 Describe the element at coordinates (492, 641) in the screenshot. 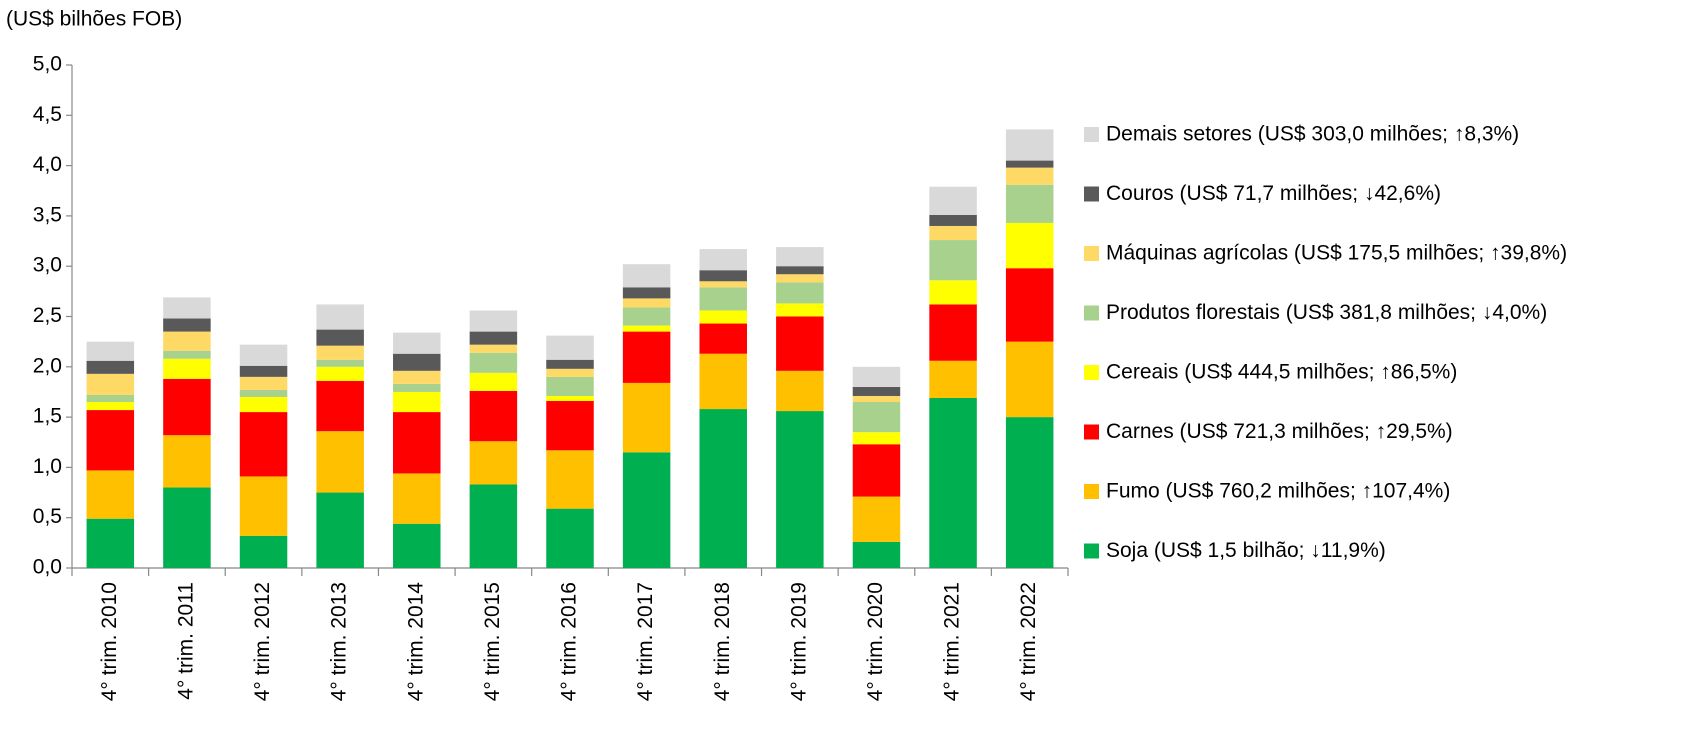

I see `x-tick-label: 4° trim. 2015` at that location.